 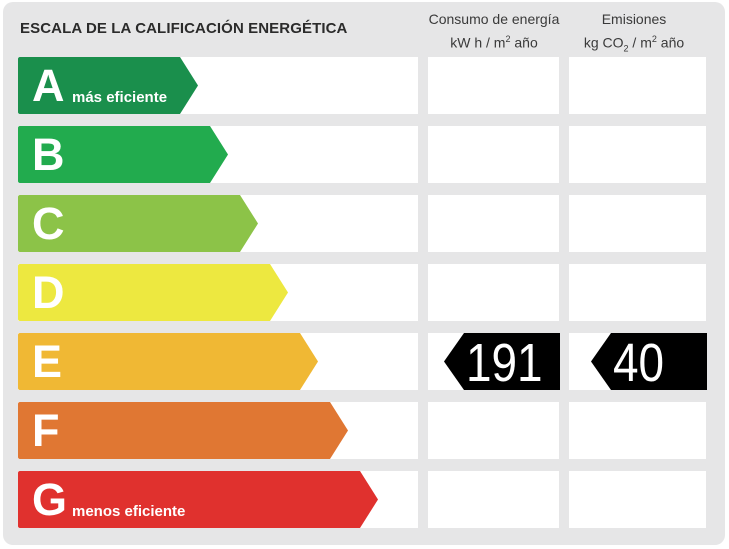 I want to click on class-f-arrow, so click(x=183, y=430).